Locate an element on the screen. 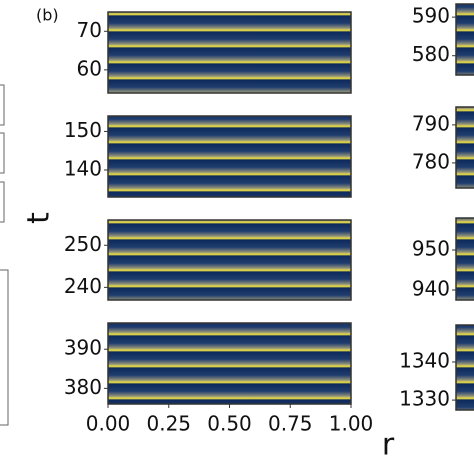 The width and height of the screenshot is (474, 474). x-axis-label: r is located at coordinates (388, 445).